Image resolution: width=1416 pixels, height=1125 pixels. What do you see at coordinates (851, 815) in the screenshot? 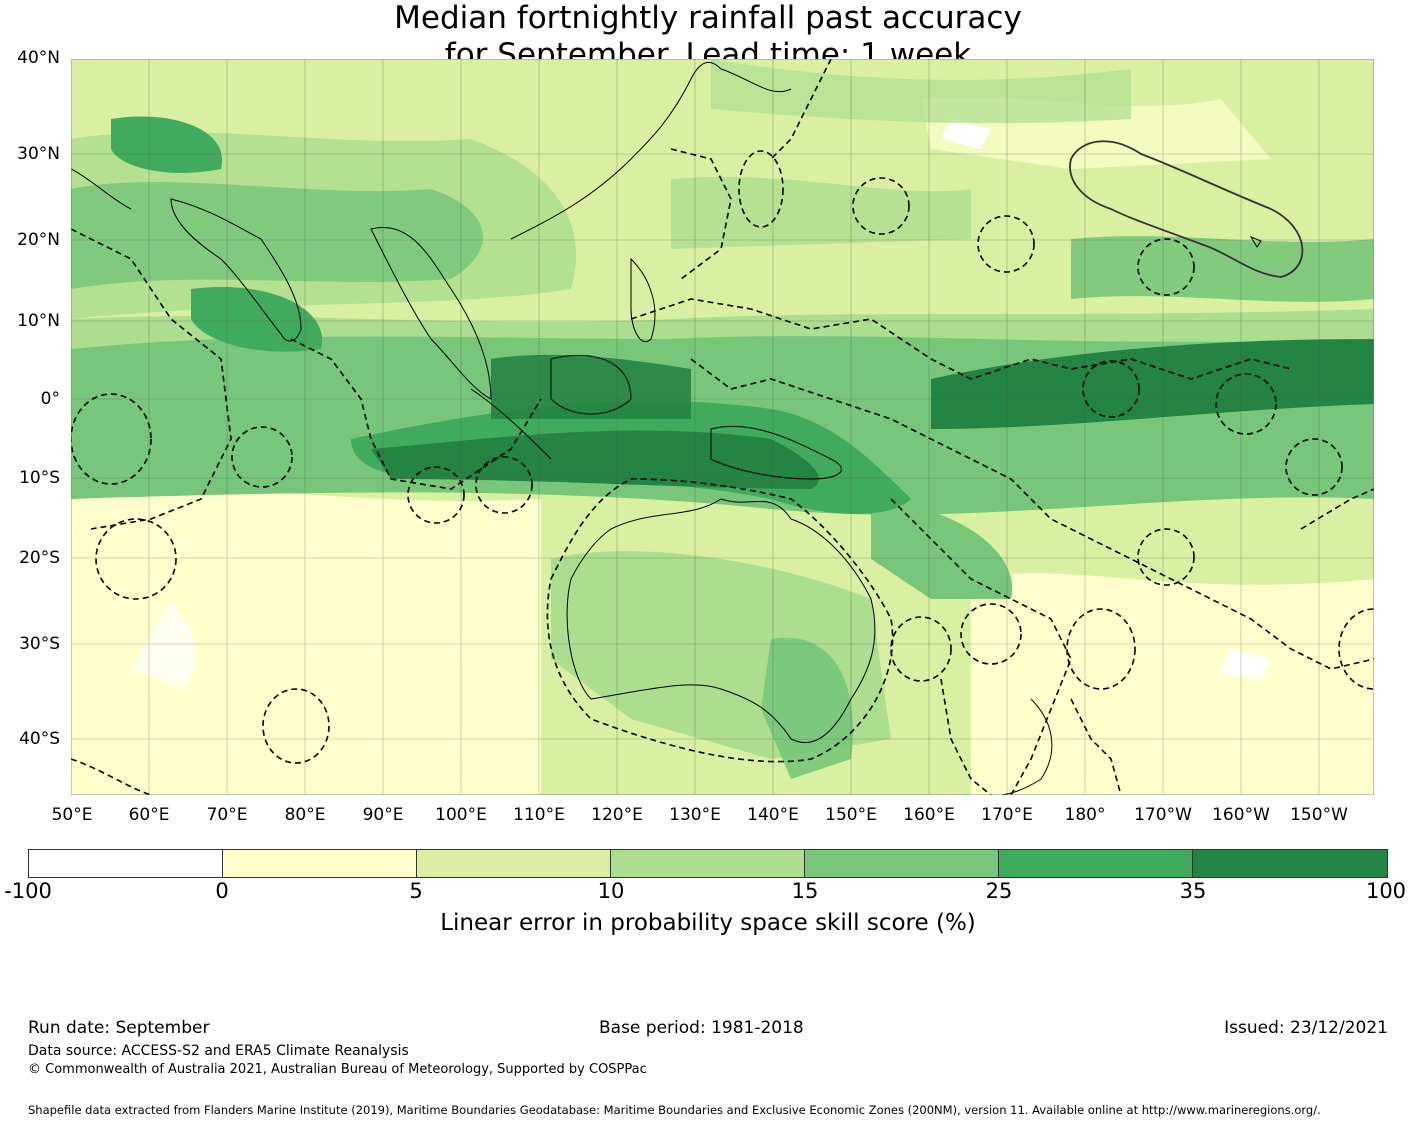
I see `lon-label-150e: 150°E` at bounding box center [851, 815].